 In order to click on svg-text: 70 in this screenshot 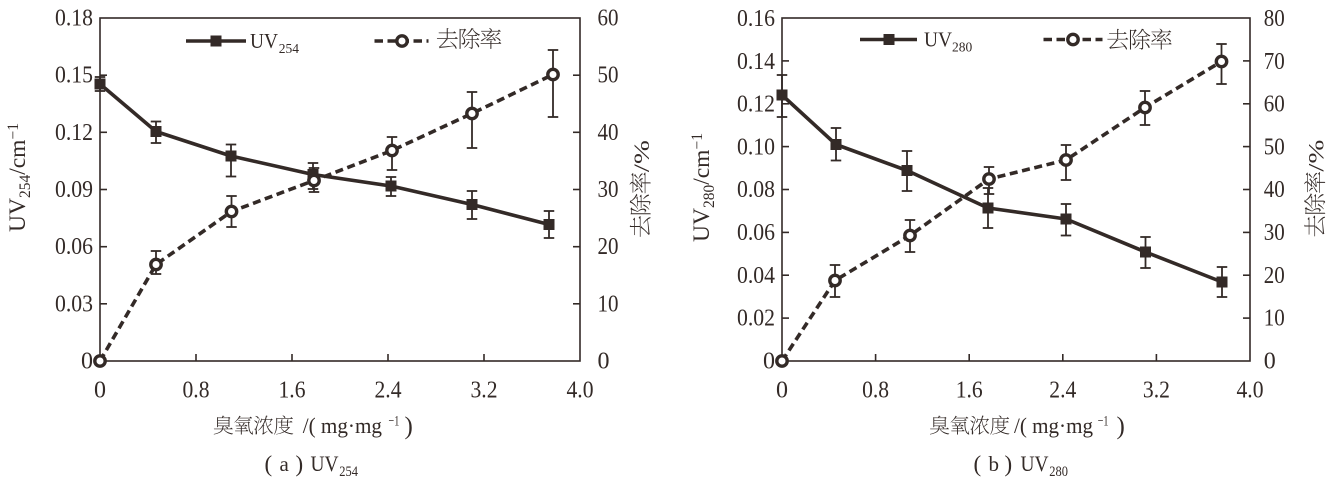, I will do `click(1274, 62)`.